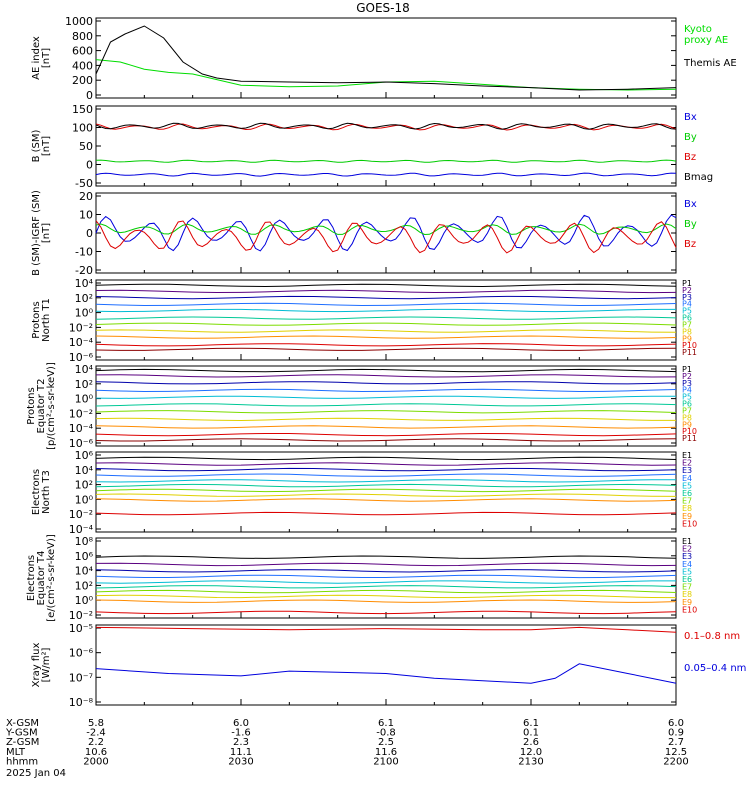 Image resolution: width=750 pixels, height=800 pixels. Describe the element at coordinates (241, 733) in the screenshot. I see `ephem-value: -1.6` at that location.